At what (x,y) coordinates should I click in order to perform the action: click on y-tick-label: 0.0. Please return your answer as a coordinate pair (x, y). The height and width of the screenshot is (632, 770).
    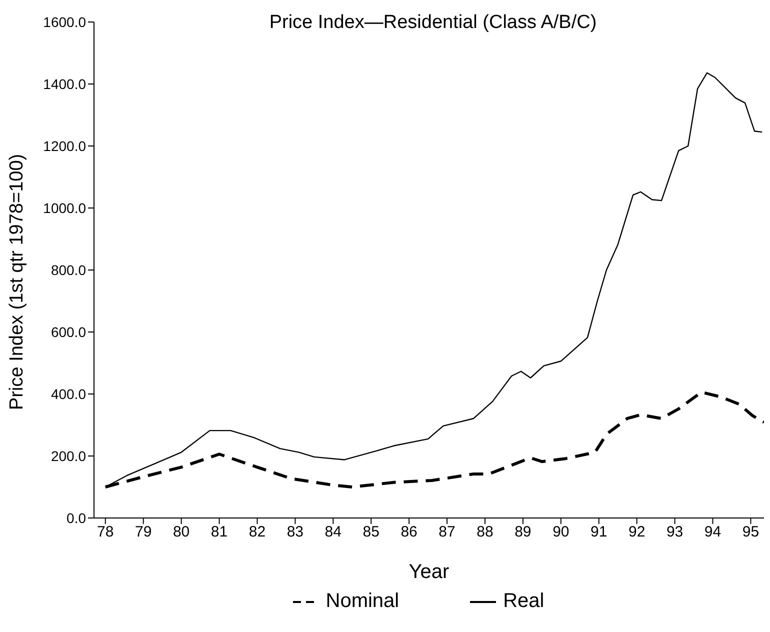
    Looking at the image, I should click on (76, 518).